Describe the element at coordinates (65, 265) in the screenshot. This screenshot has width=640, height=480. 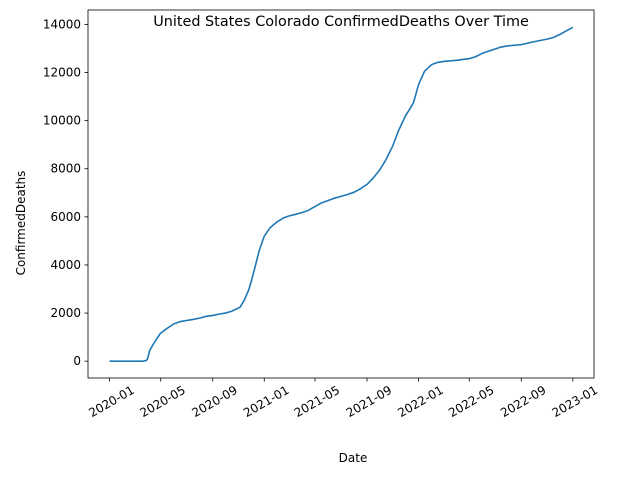
I see `y-tick-label: 4000` at that location.